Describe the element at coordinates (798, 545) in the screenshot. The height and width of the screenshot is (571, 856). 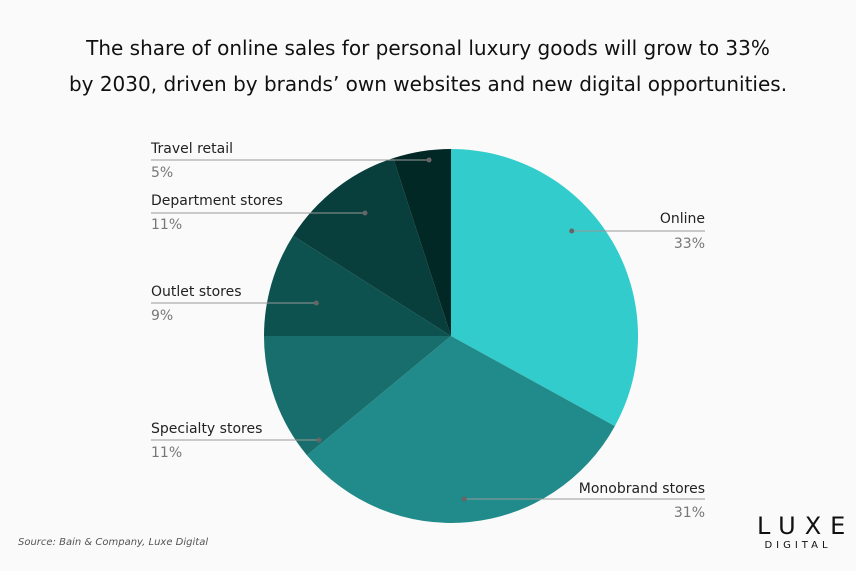
I see `logo-bottom: DIGITAL` at that location.